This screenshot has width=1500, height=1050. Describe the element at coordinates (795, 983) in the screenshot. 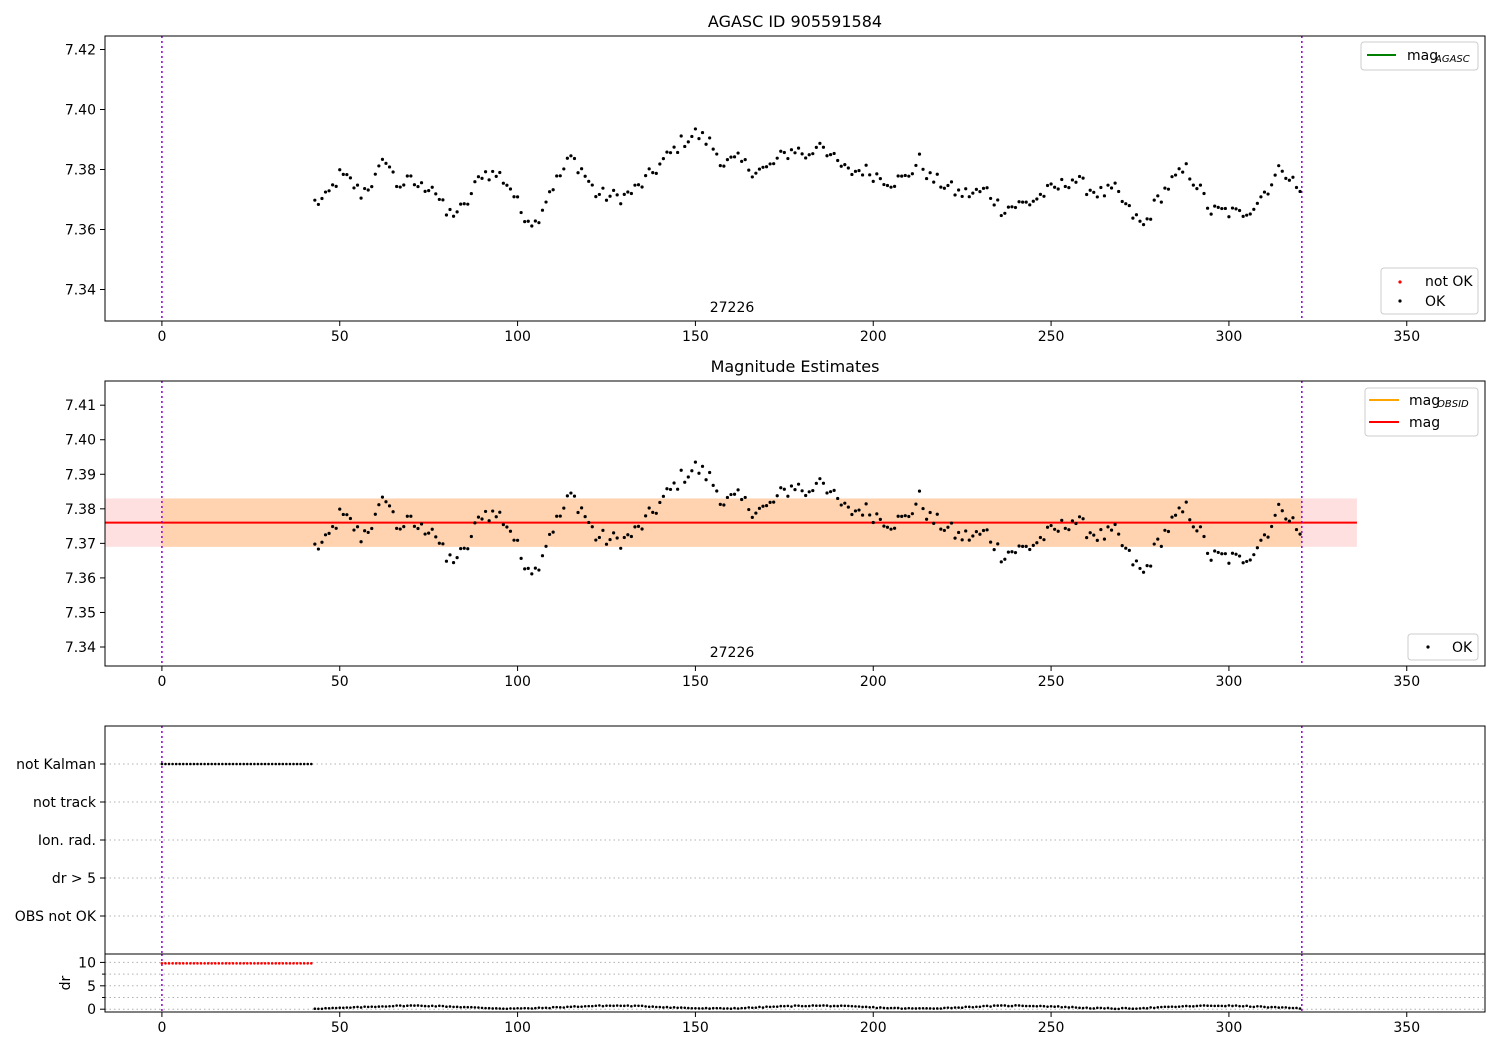

I see `panel4-frame` at that location.